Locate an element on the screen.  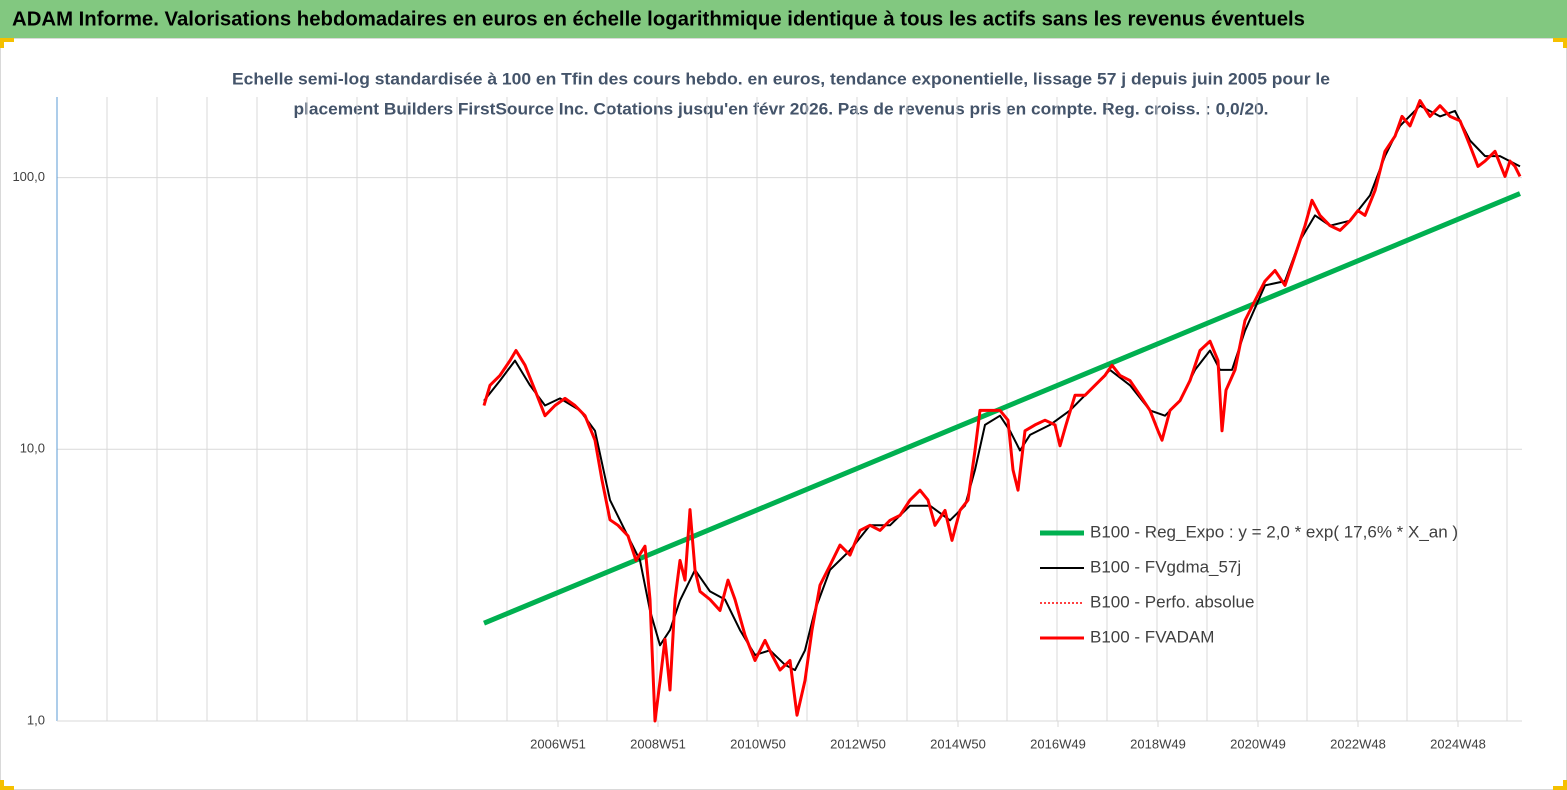
legend-label: B100 - FVgdma_57j is located at coordinates (1165, 566).